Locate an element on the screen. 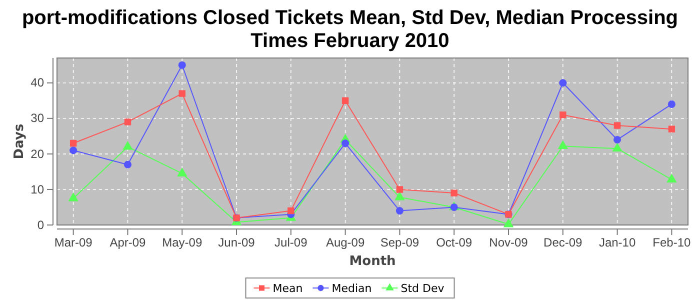  x-tick-label: Jun-09 is located at coordinates (237, 243).